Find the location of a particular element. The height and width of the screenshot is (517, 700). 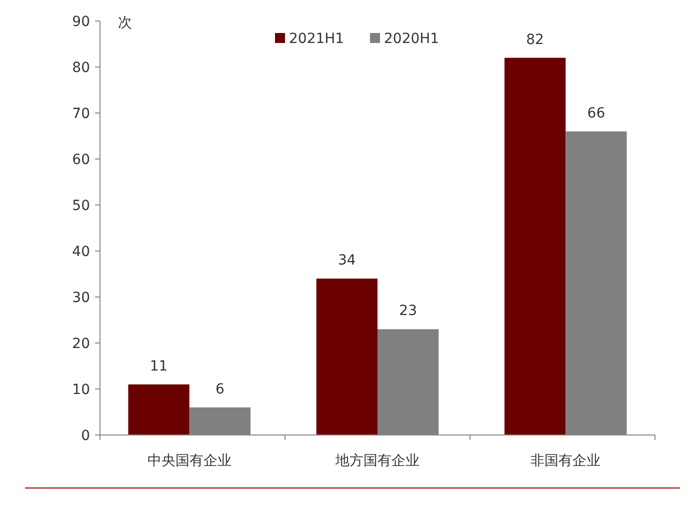

data-label: 23 is located at coordinates (408, 311).